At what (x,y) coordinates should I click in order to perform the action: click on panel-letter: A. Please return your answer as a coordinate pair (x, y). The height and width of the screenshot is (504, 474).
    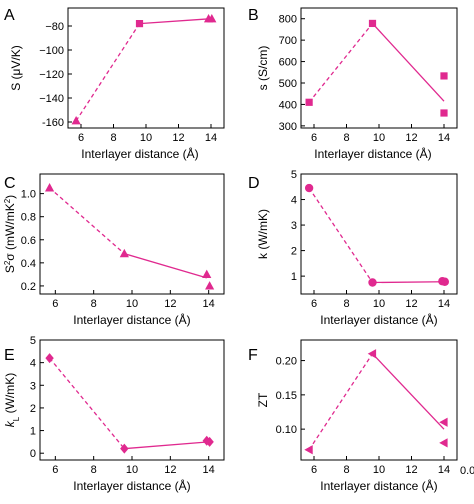
    Looking at the image, I should click on (9, 15).